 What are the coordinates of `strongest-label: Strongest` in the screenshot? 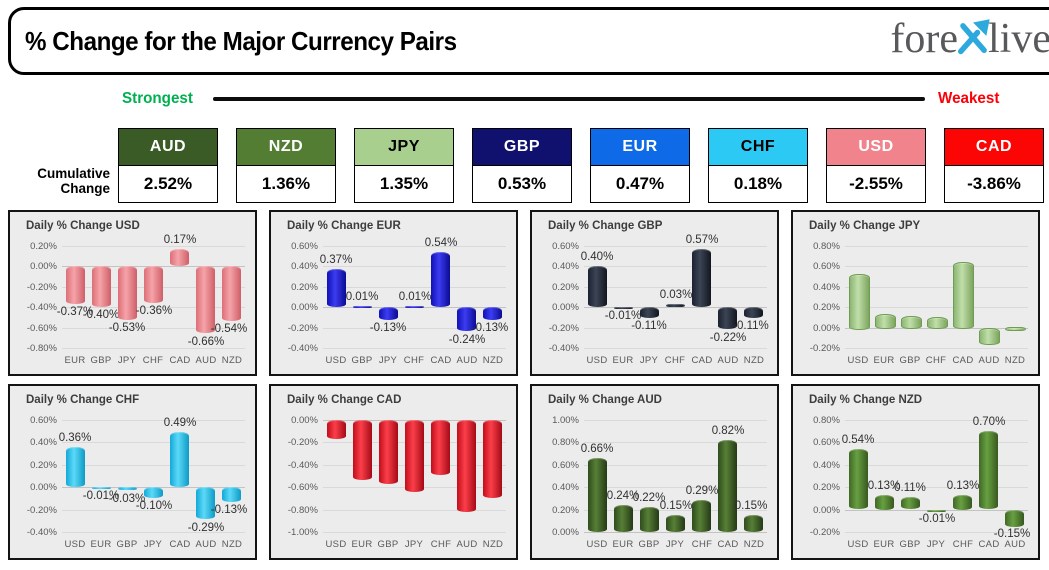 It's located at (157, 98).